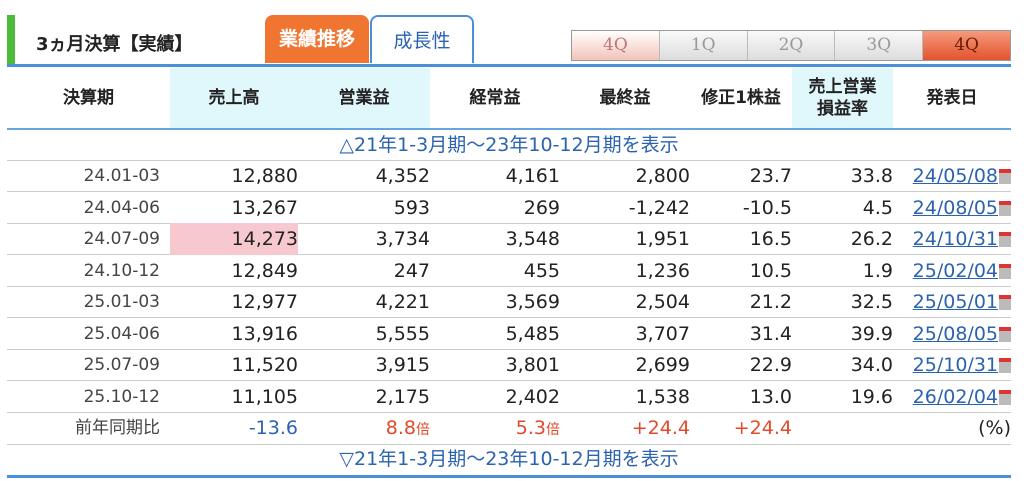 This screenshot has width=1024, height=481. Describe the element at coordinates (955, 302) in the screenshot. I see `date-link: 25/05/01` at that location.